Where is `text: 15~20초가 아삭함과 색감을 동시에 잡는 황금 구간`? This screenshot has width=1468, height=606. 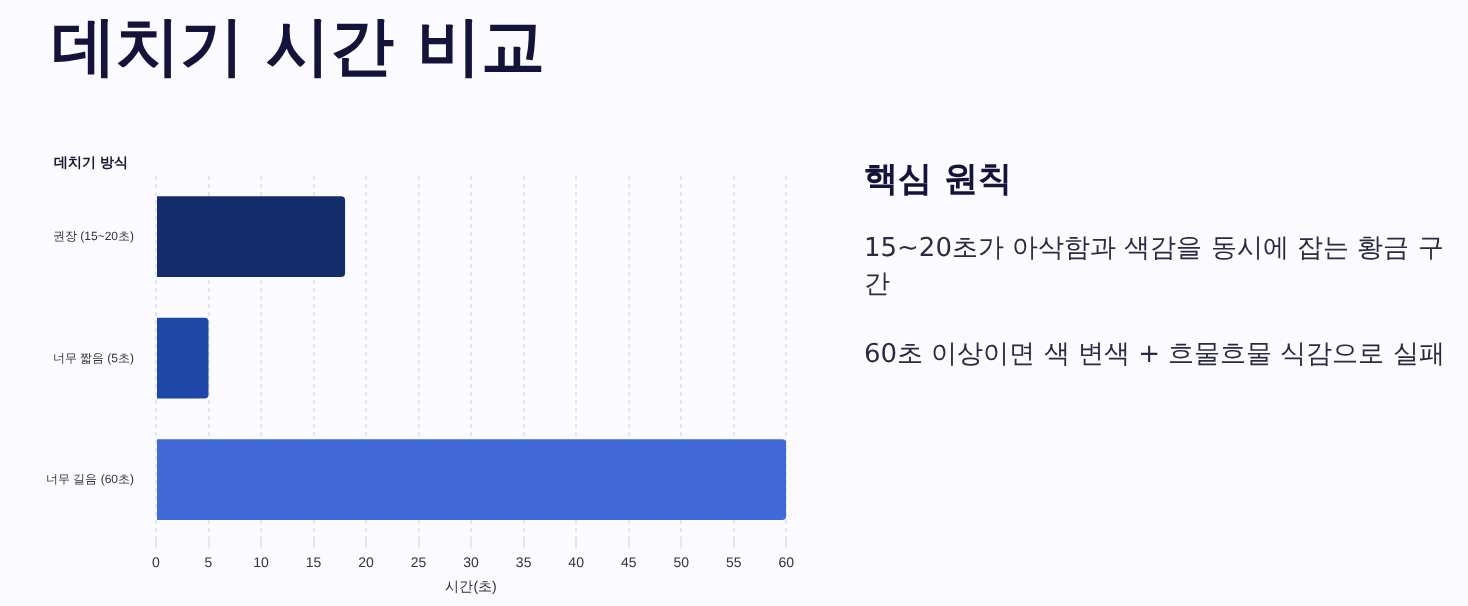
text: 15~20초가 아삭함과 색감을 동시에 잡는 황금 구간 is located at coordinates (1155, 267).